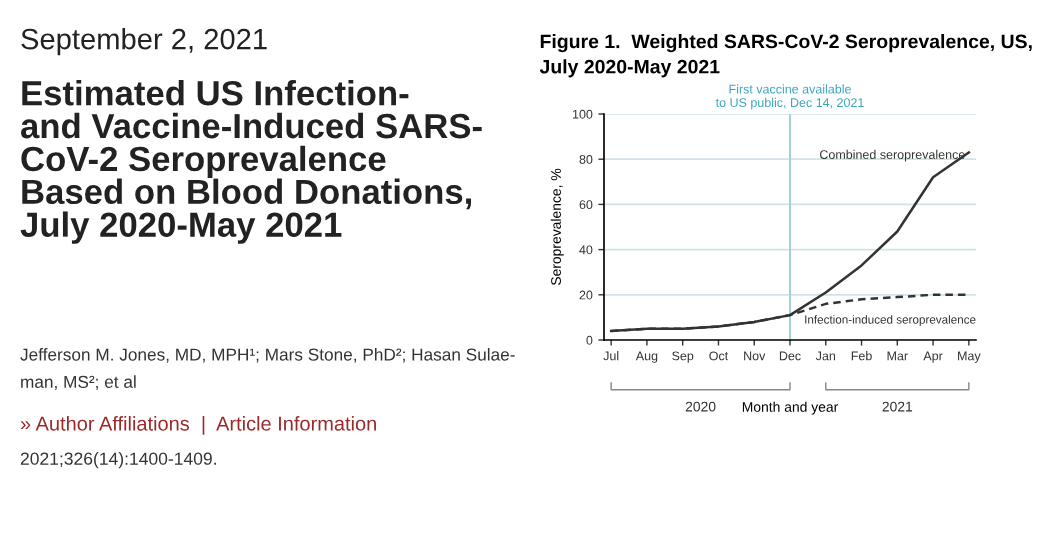 The image size is (1040, 544). Describe the element at coordinates (267, 369) in the screenshot. I see `text: Jefferson M. Jones, MD, MPH¹; Mars Stone, PhD²; Hasan Sulae- man, MS²; et al` at that location.